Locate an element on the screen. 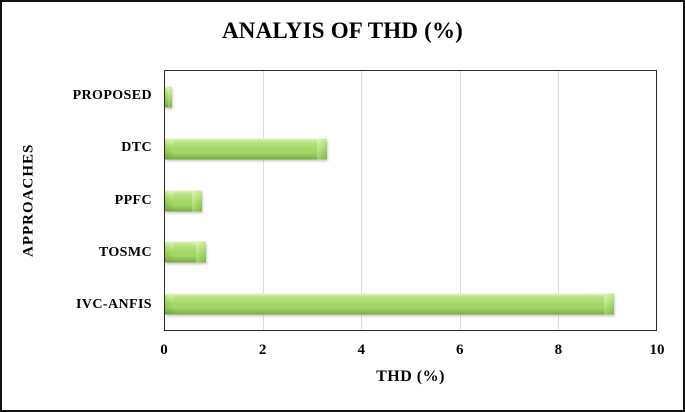  category-label-ivc-anfis: IVC-ANFIS is located at coordinates (114, 304).